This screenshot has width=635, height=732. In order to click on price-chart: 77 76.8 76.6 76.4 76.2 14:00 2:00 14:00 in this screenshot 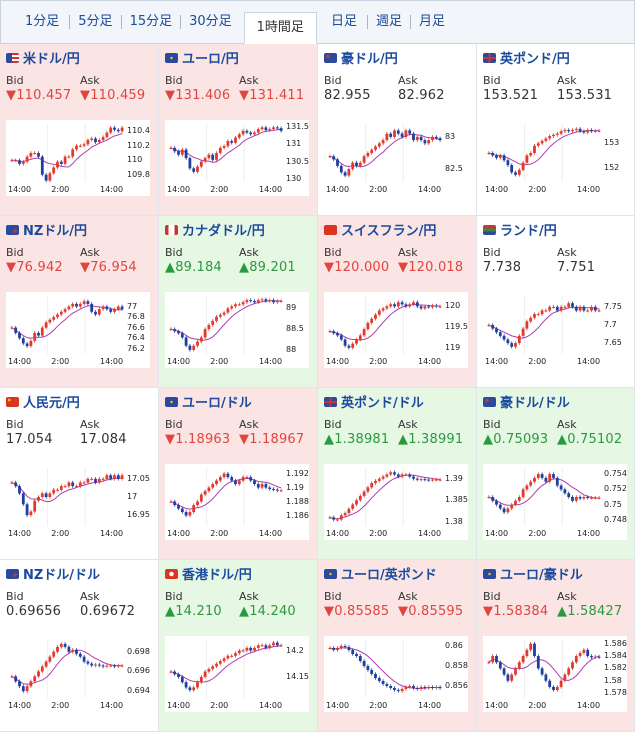, I will do `click(78, 330)`.